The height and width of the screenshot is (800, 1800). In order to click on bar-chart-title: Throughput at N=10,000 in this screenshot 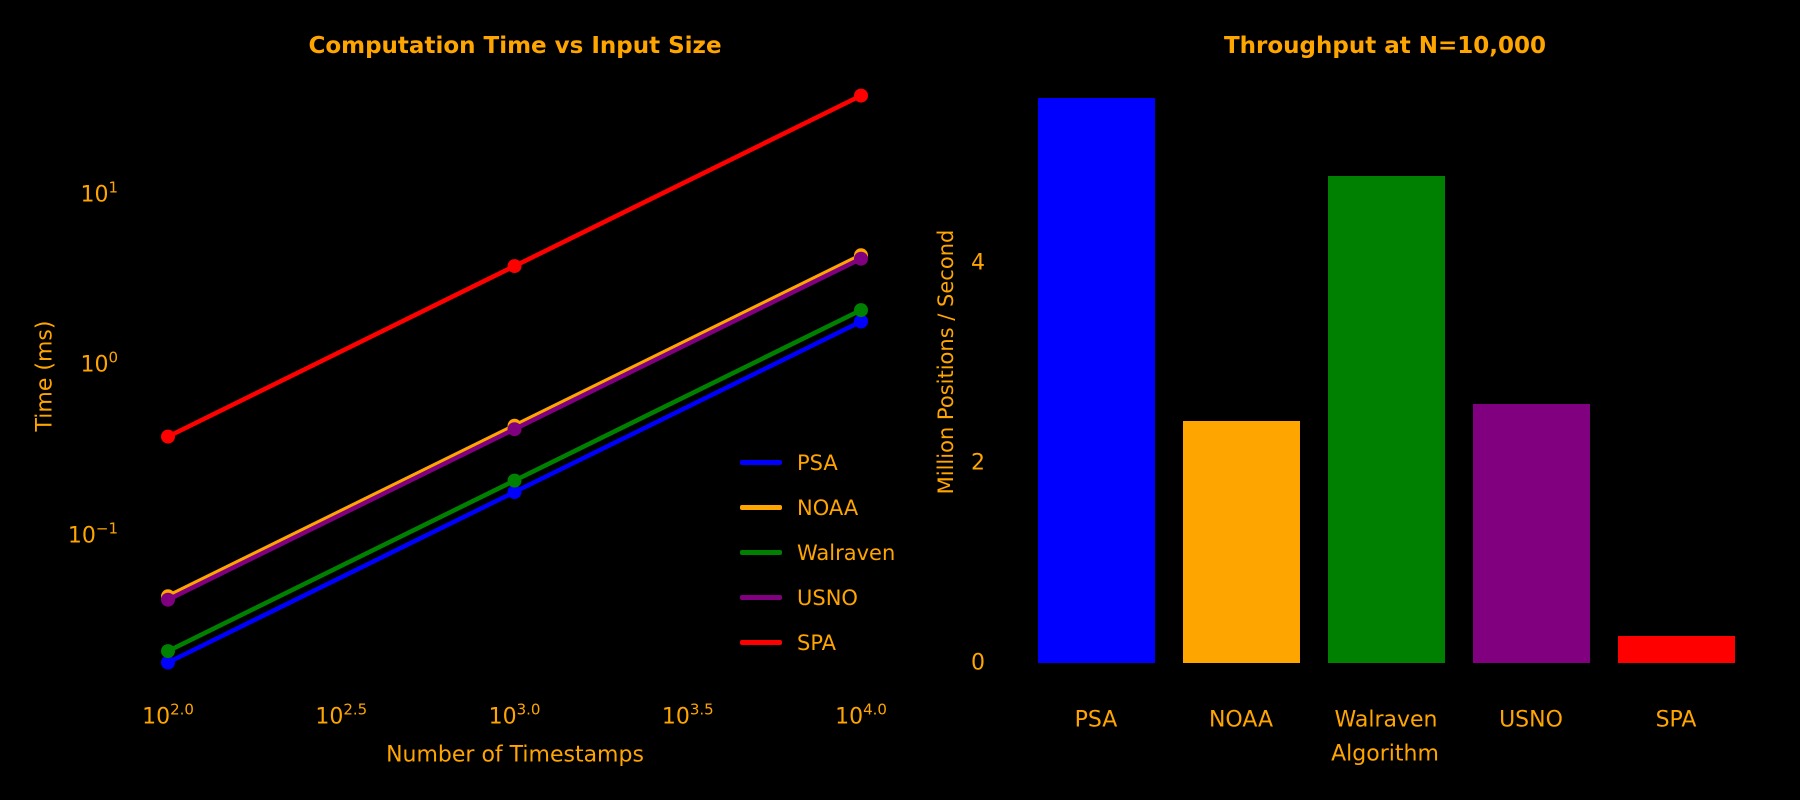, I will do `click(1385, 46)`.